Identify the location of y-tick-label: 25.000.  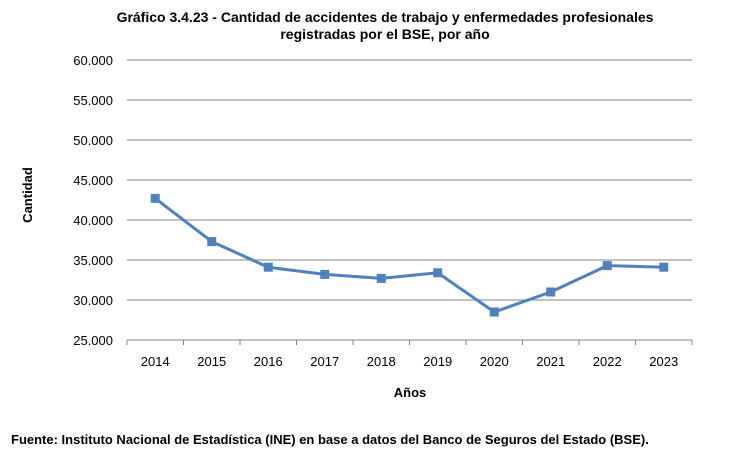
(93, 340).